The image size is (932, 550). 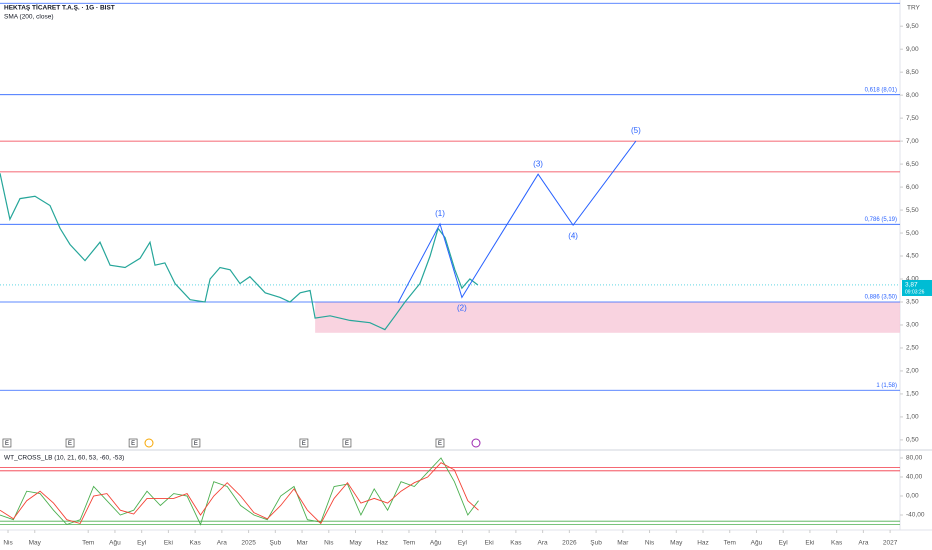 I want to click on x-tick-label: 2026, so click(x=569, y=543).